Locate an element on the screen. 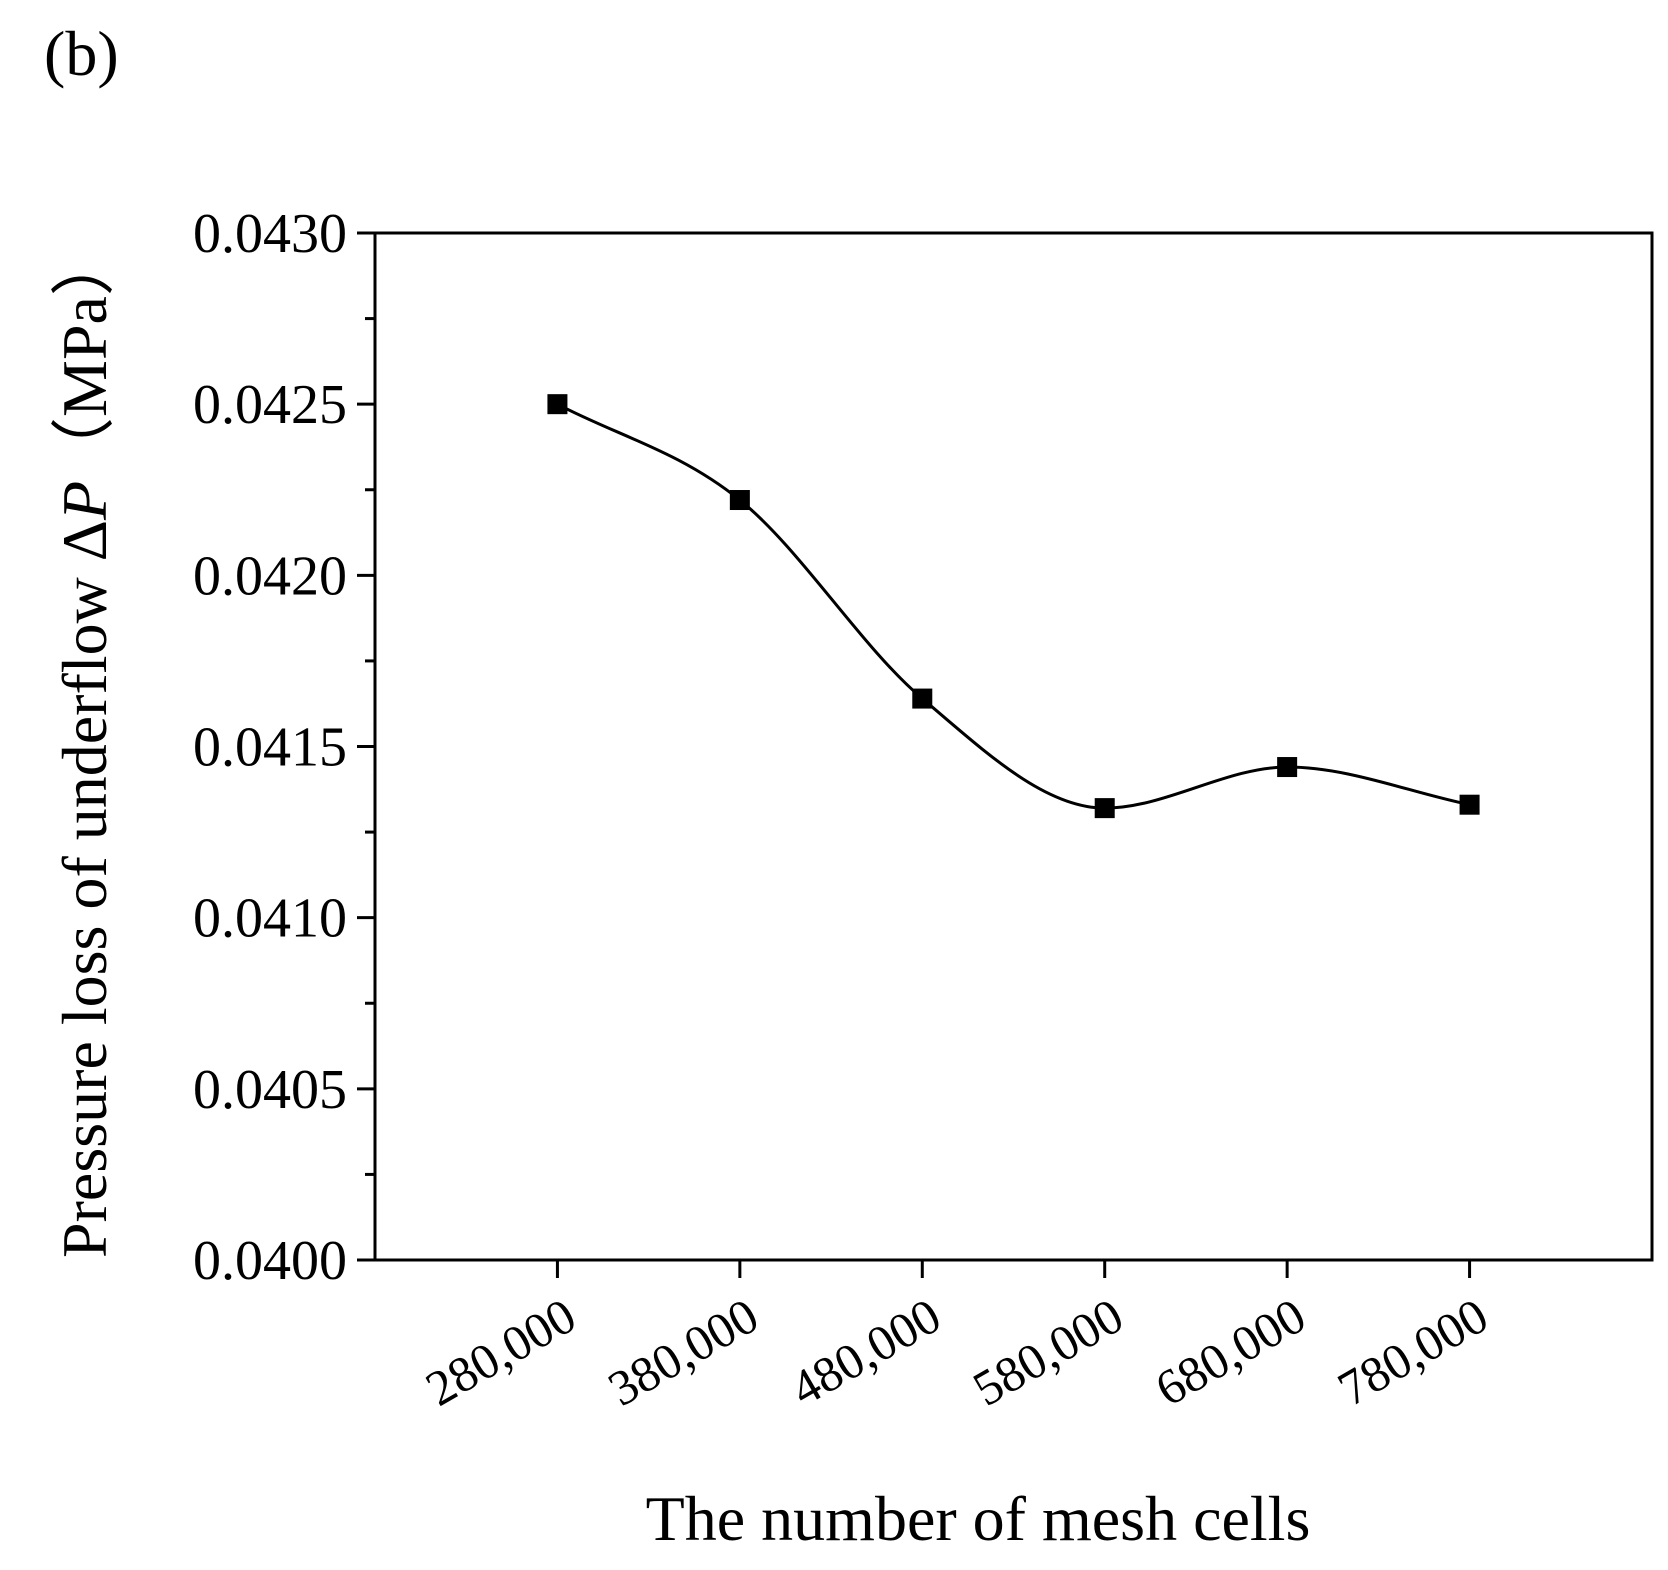 The image size is (1668, 1570). x-tick-label: 680,000 is located at coordinates (1230, 1352).